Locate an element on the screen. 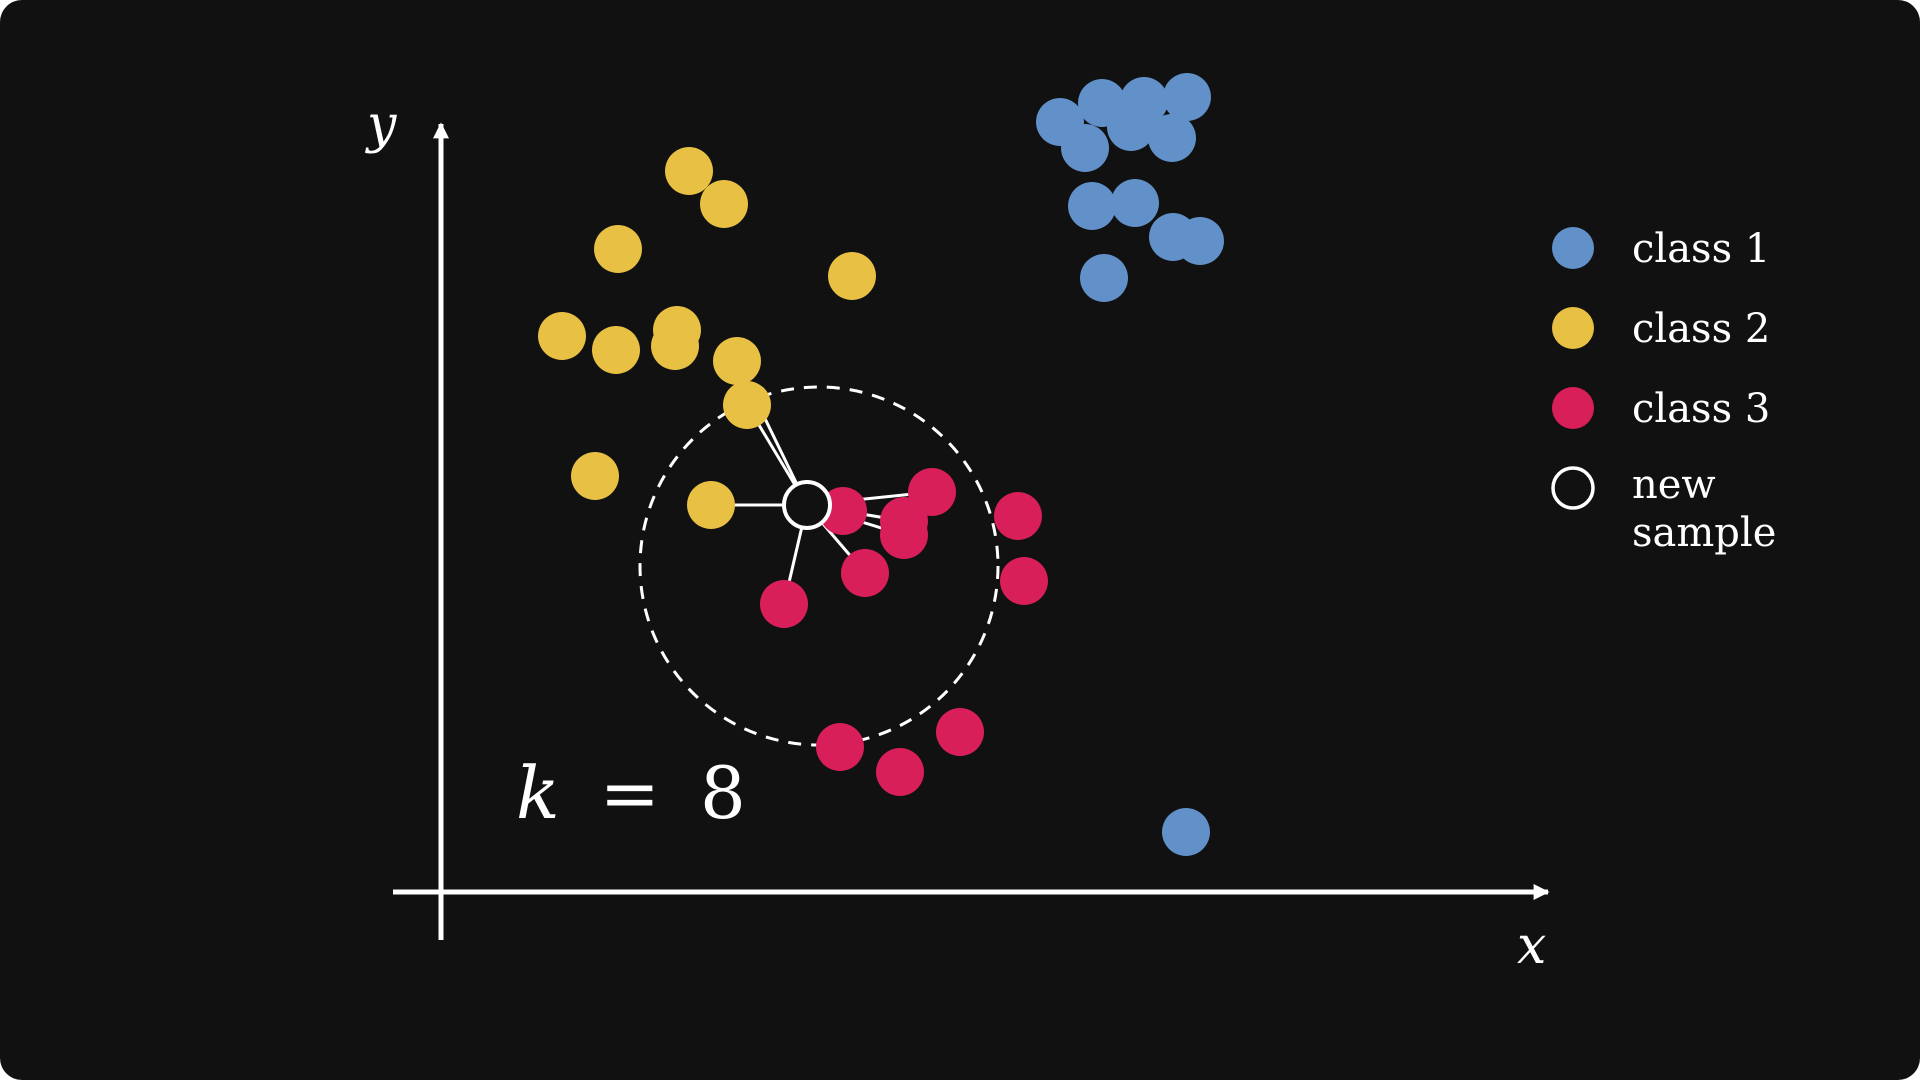 The height and width of the screenshot is (1080, 1920). neighborhood-circle is located at coordinates (819, 566).